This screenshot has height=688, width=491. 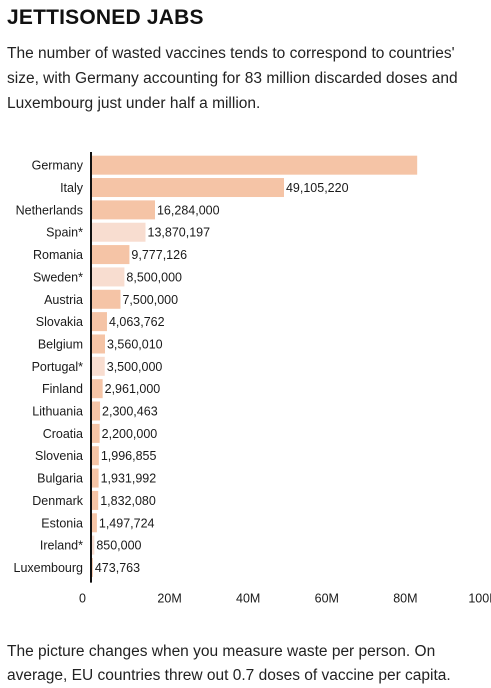 What do you see at coordinates (95, 433) in the screenshot?
I see `bar-croatia` at bounding box center [95, 433].